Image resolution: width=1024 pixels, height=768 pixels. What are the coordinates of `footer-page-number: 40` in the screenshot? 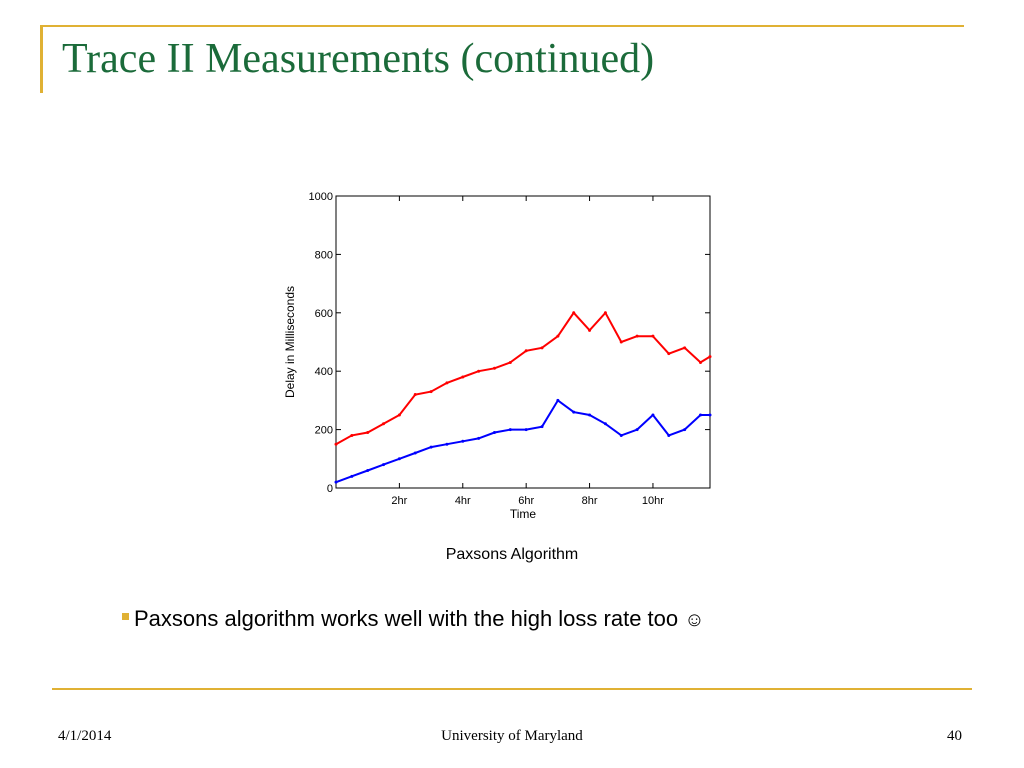 It's located at (954, 736).